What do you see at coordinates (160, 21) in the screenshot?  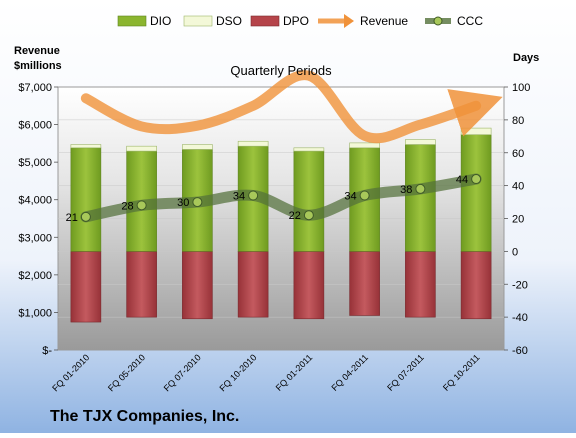 I see `legend-label-dio: DIO` at bounding box center [160, 21].